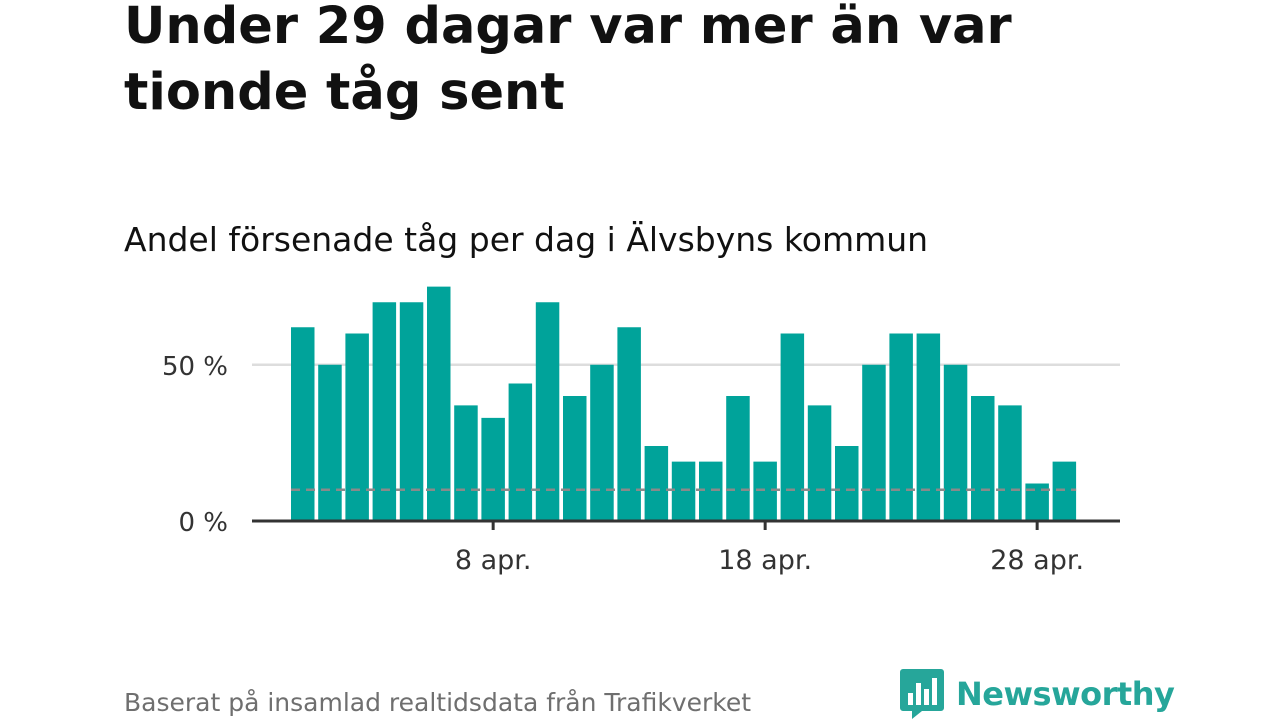  Describe the element at coordinates (765, 560) in the screenshot. I see `x-tick-label: 18 apr.` at that location.